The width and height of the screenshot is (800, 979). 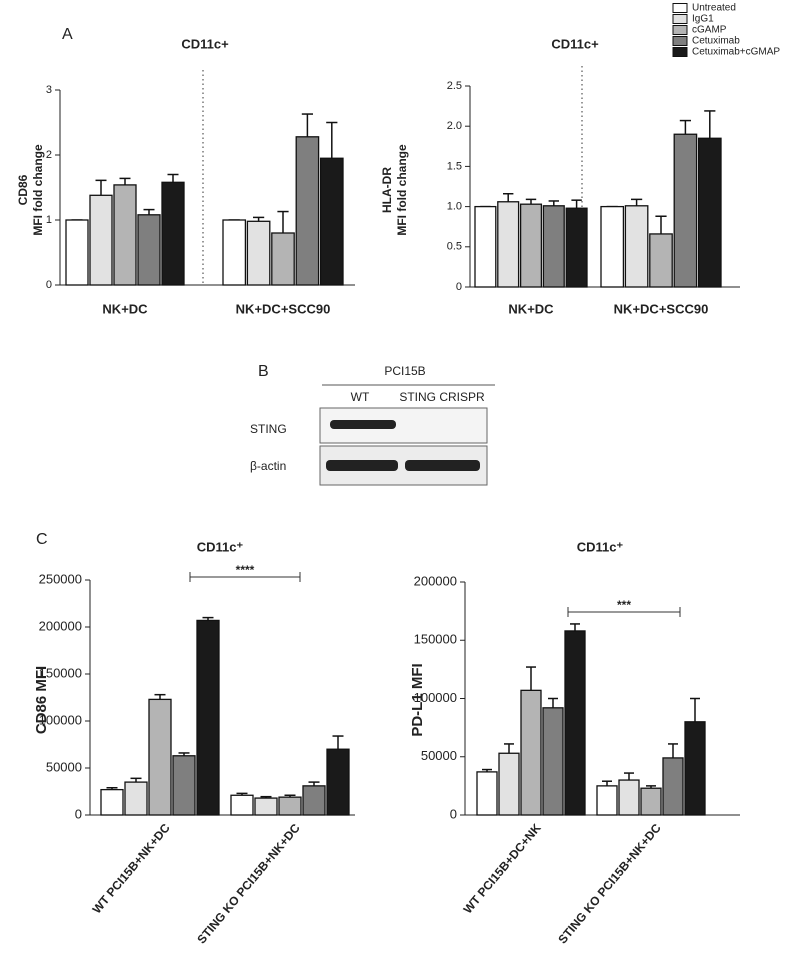 I want to click on y-tick-label: 1.5, so click(x=454, y=166).